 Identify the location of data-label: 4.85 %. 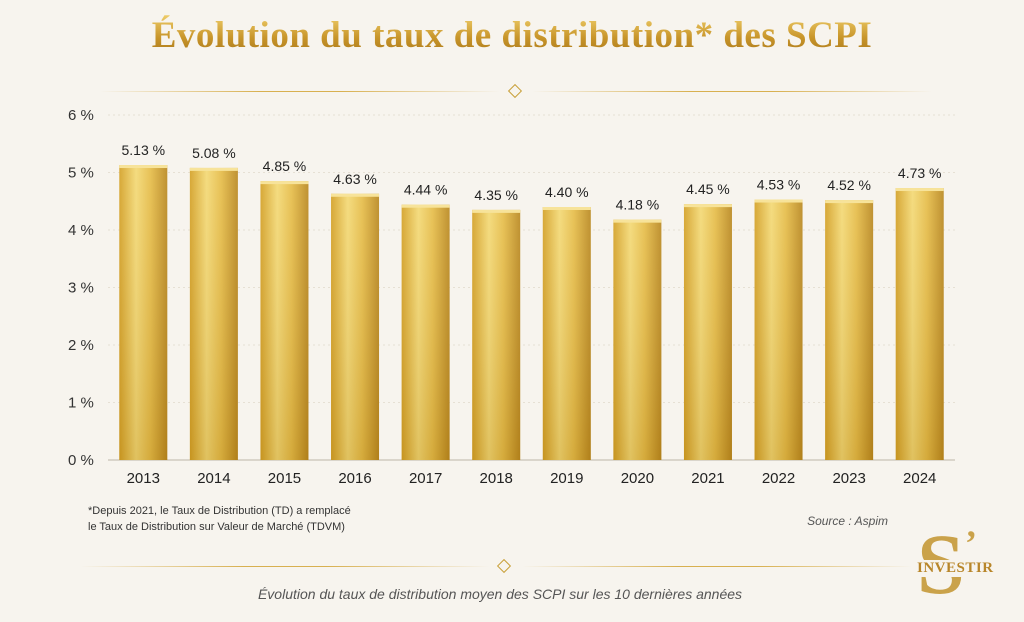
(285, 166).